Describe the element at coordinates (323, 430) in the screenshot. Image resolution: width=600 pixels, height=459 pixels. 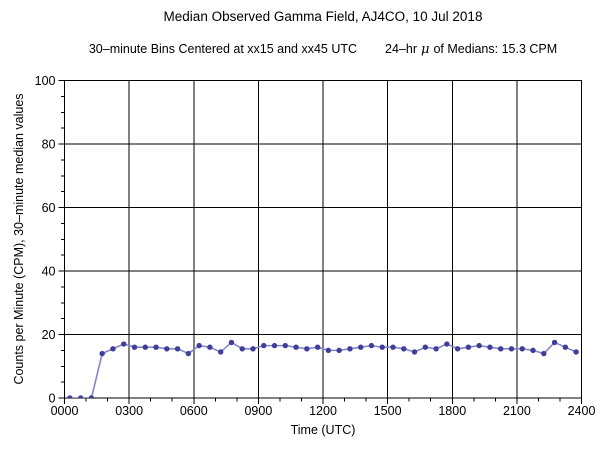
I see `x-axis-label: Time (UTC)` at that location.